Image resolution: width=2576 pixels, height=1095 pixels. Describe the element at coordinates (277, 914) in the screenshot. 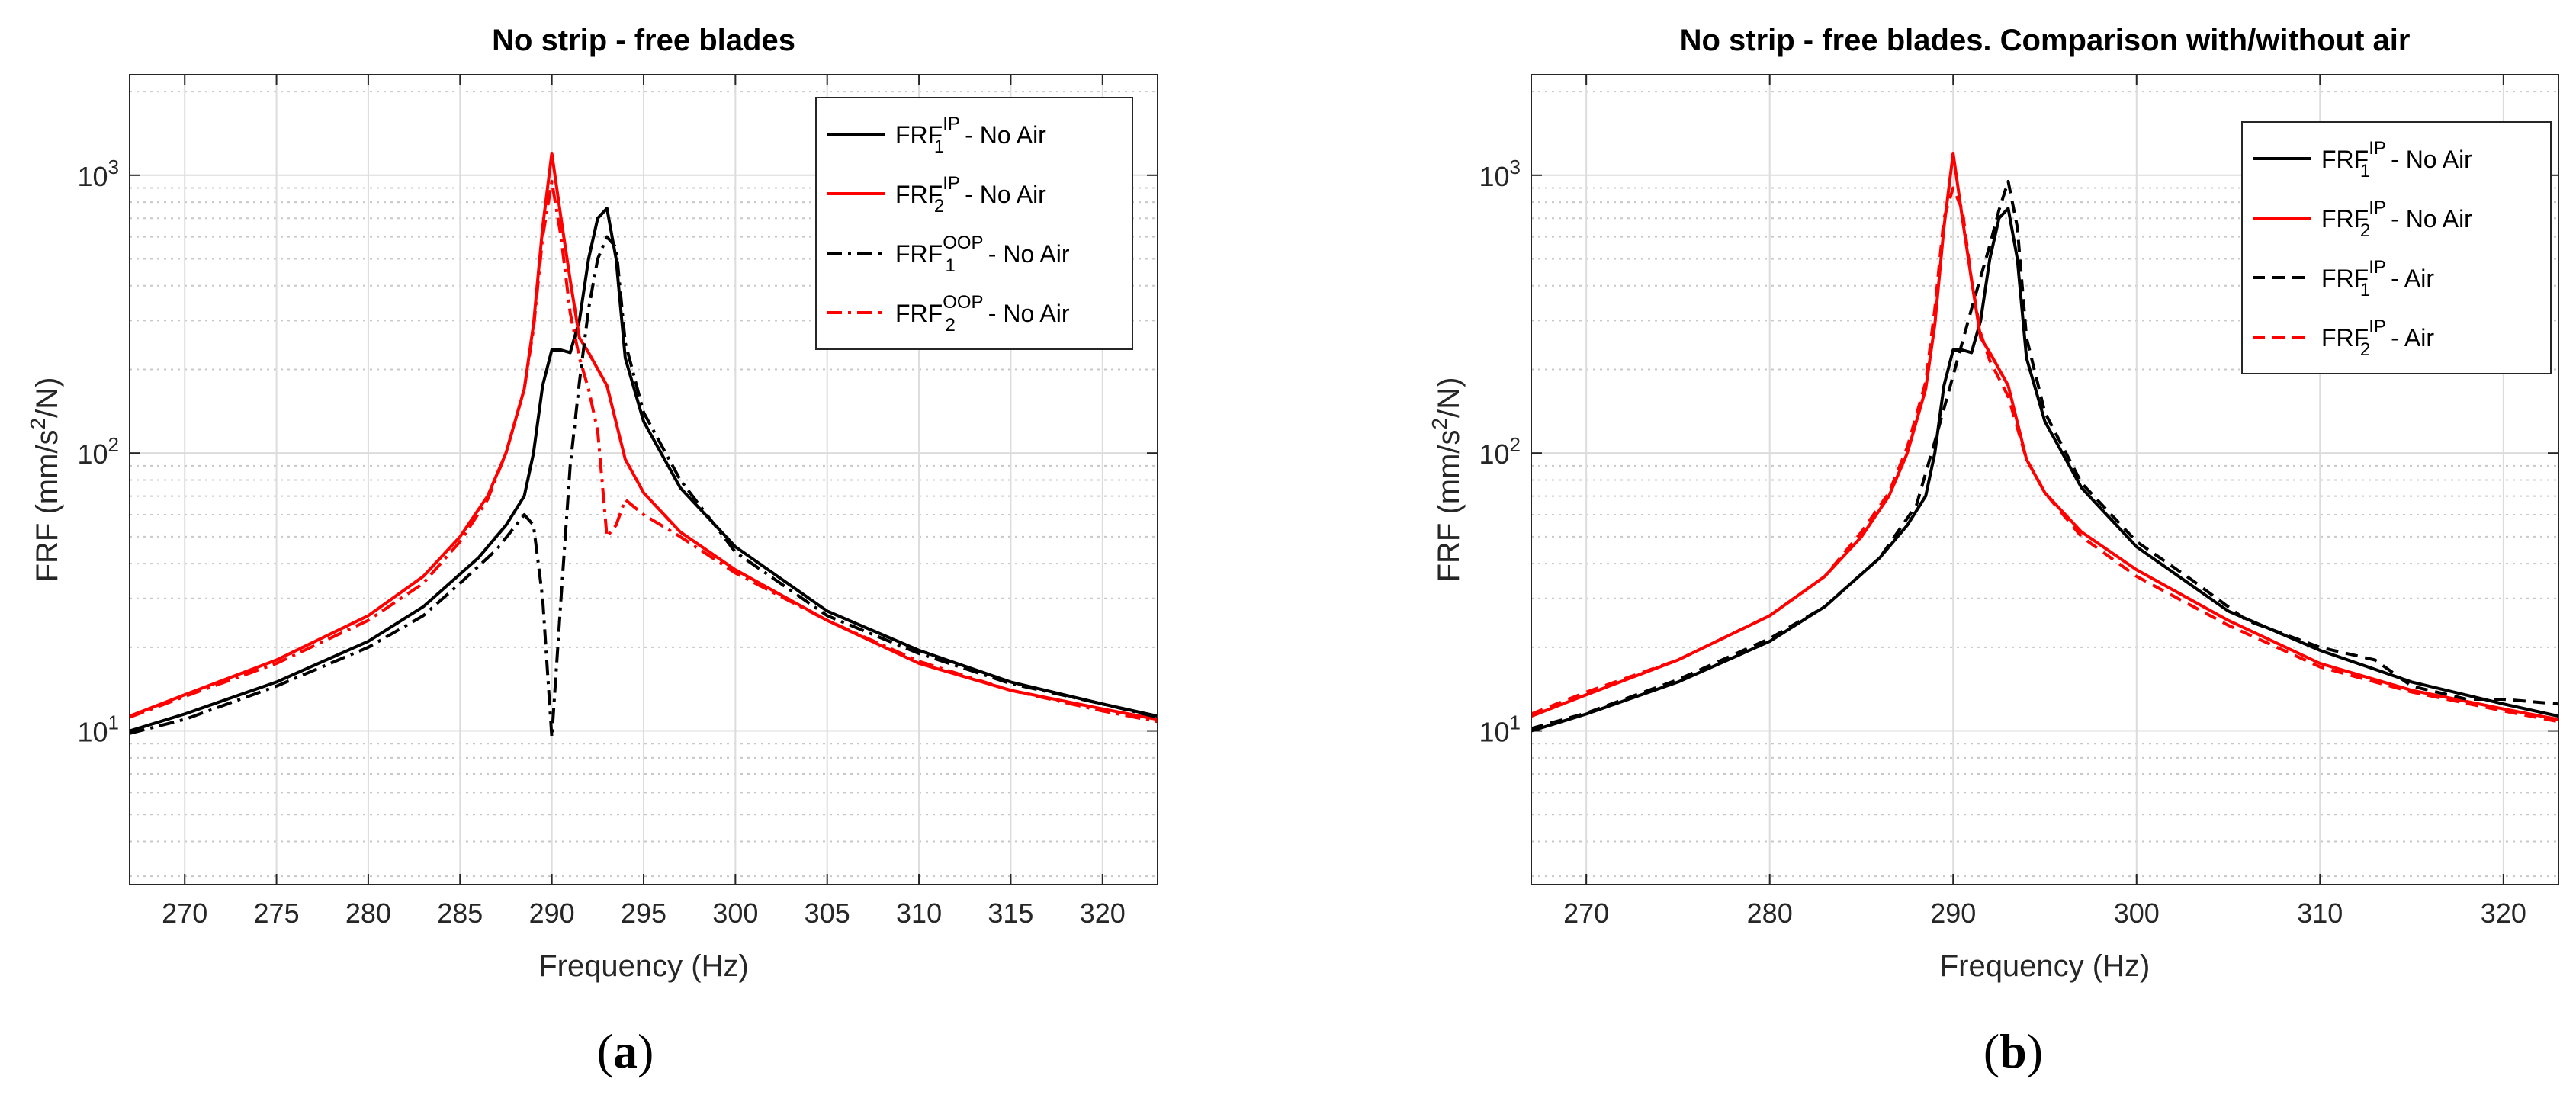

I see `x-tick-label: 275` at that location.